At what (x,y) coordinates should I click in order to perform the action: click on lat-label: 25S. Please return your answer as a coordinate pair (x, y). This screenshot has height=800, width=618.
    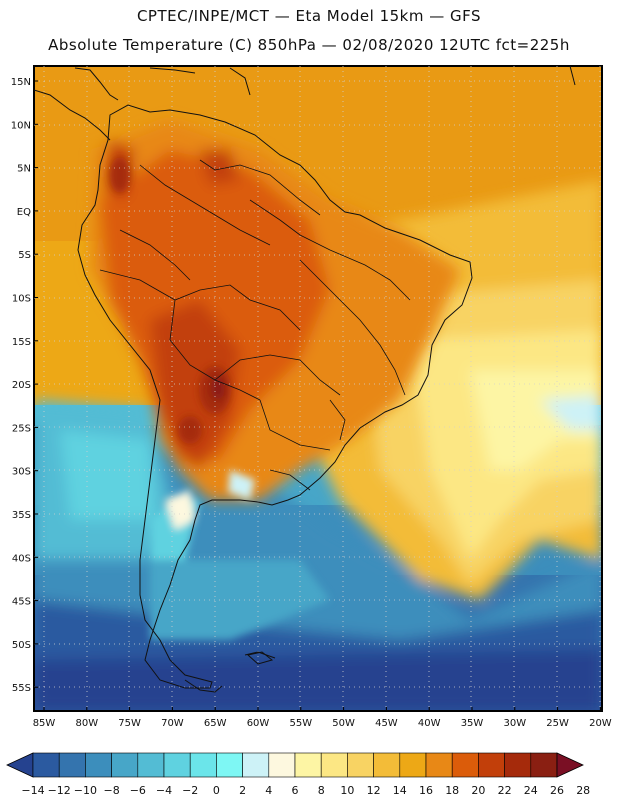
    Looking at the image, I should click on (21, 428).